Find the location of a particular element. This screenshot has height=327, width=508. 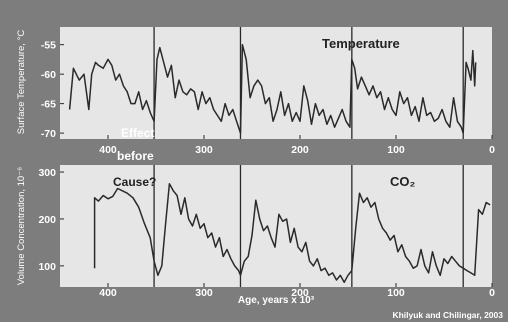

co2-axis-label: Volume Concentration, 10⁻⁶ is located at coordinates (21, 226).